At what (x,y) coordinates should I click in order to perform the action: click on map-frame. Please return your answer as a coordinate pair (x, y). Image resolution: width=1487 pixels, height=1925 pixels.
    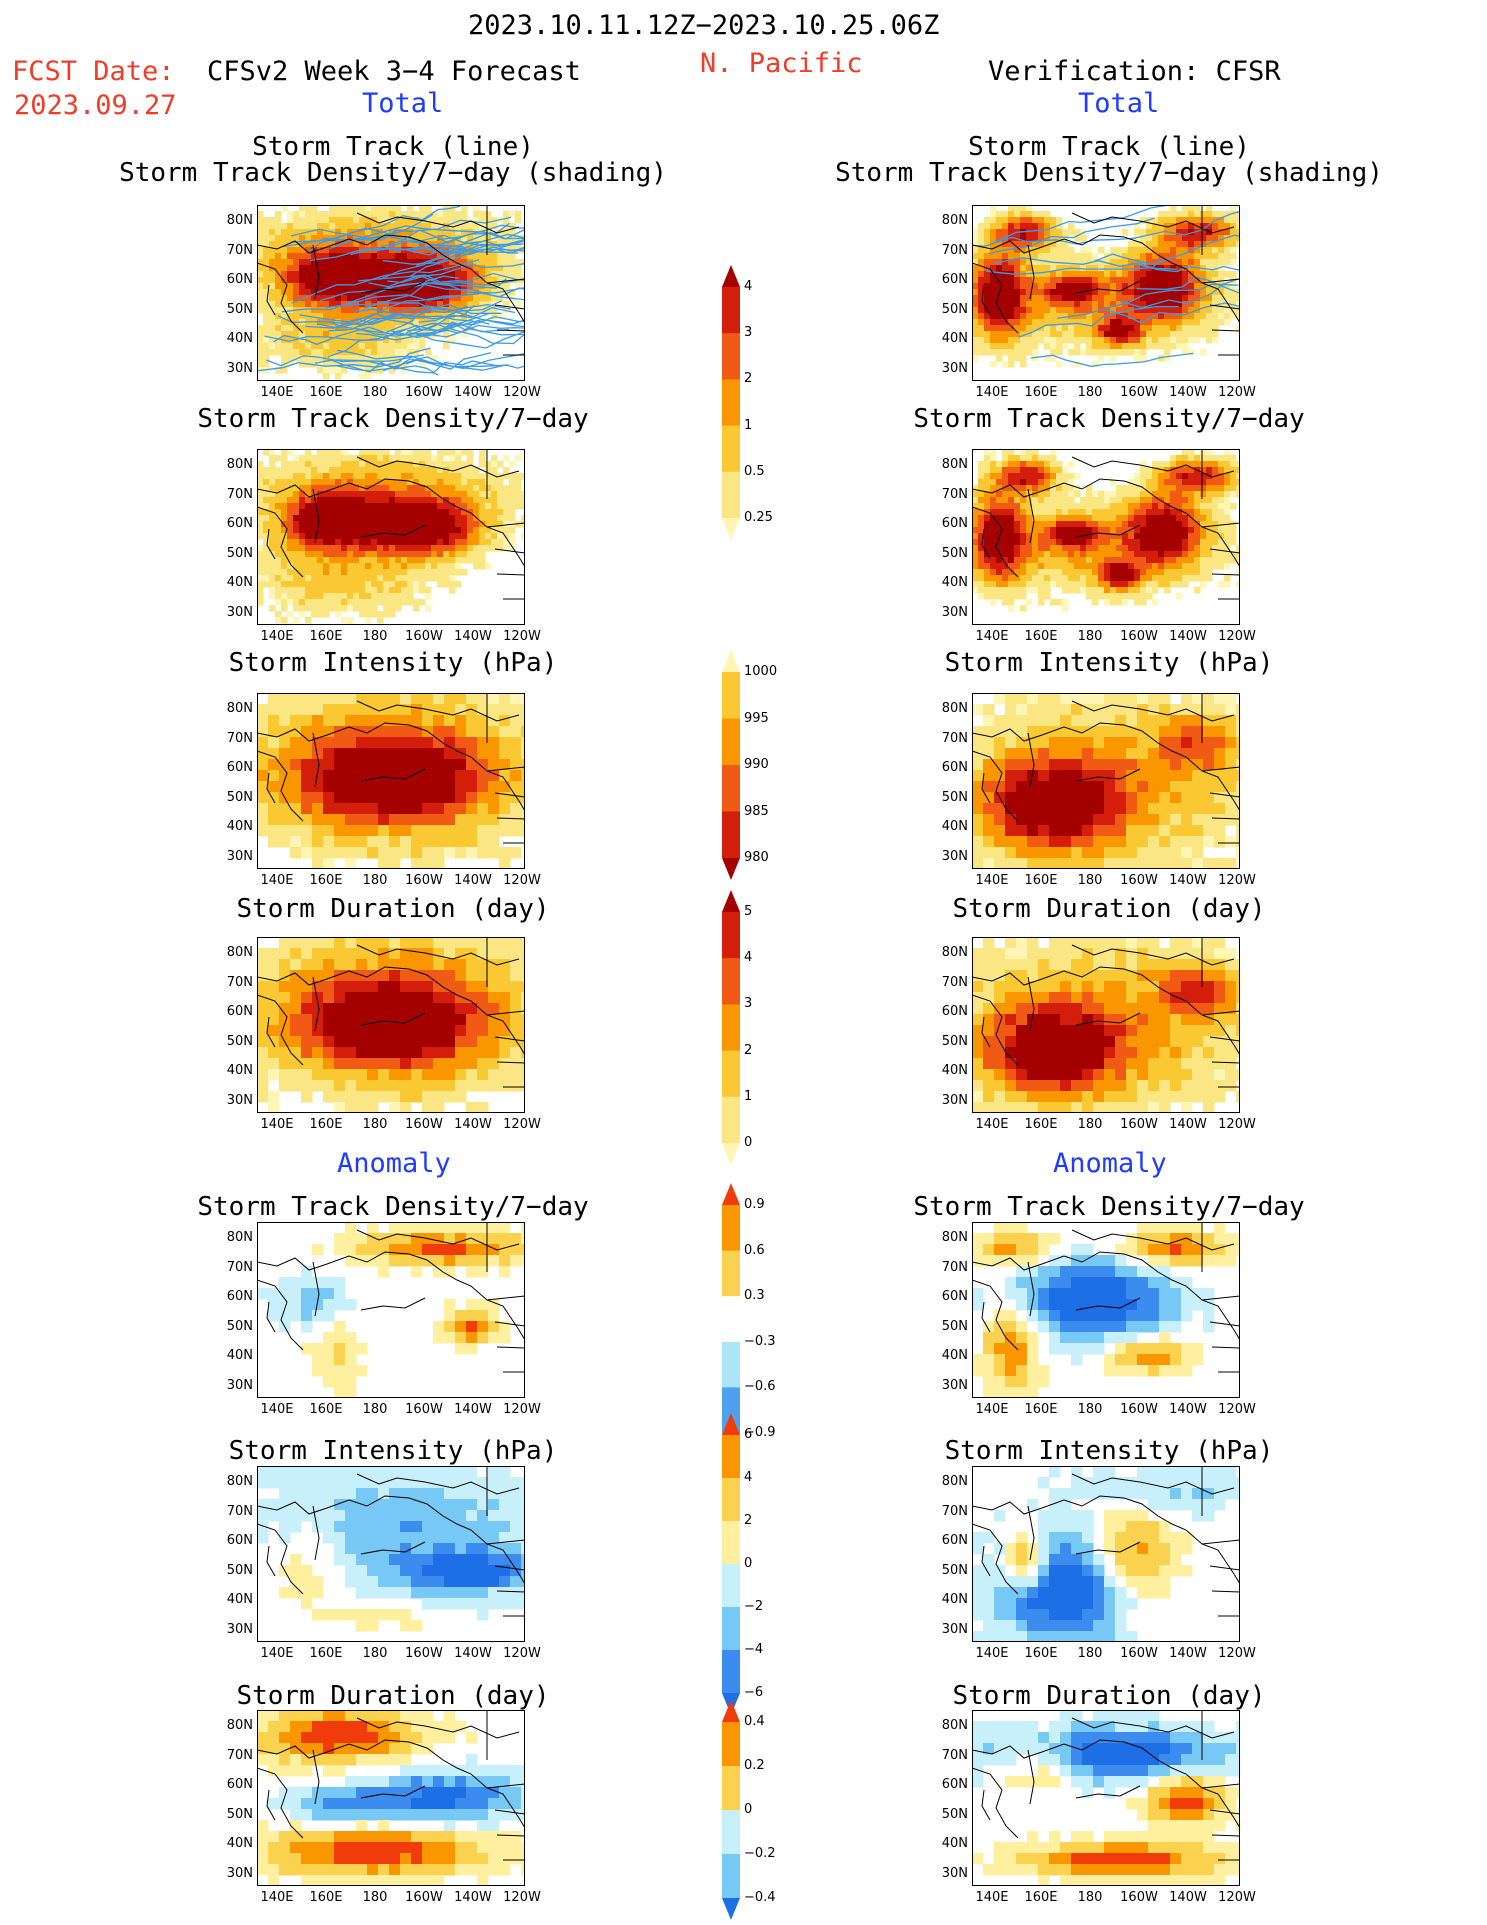
    Looking at the image, I should click on (391, 537).